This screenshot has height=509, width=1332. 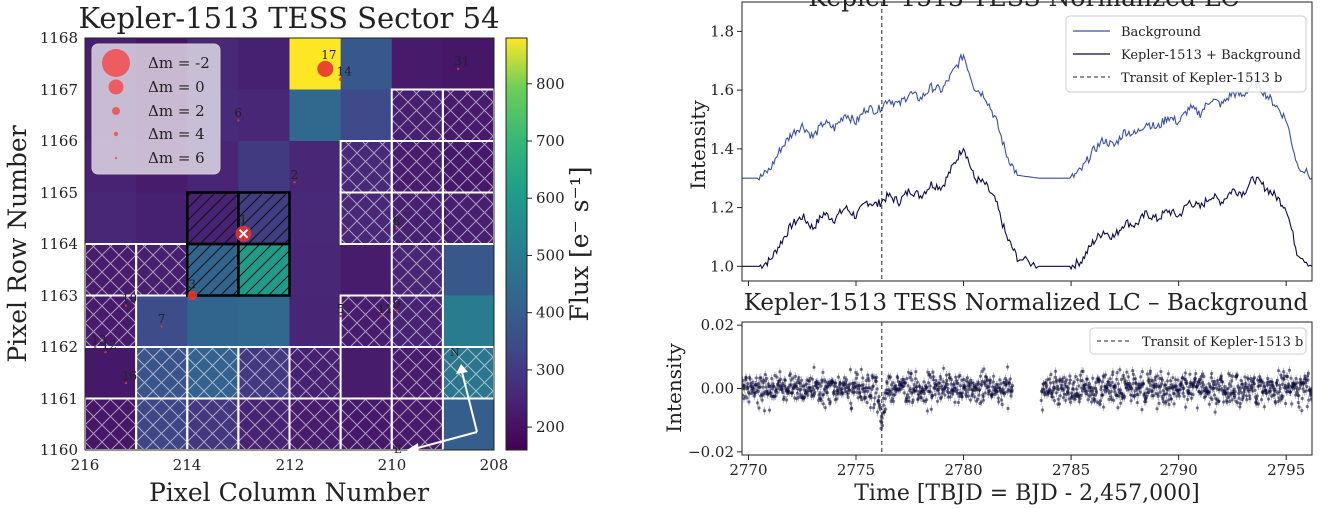 I want to click on x-tick-label: 212, so click(x=290, y=465).